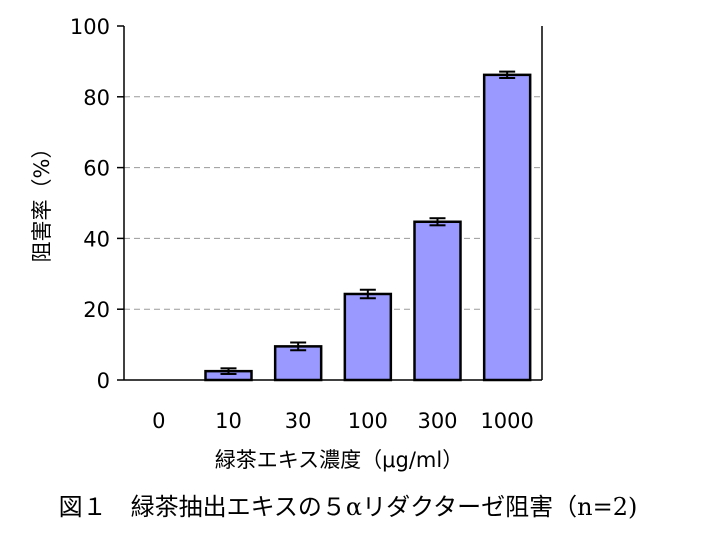  Describe the element at coordinates (96, 98) in the screenshot. I see `y-tick-label: 80` at that location.